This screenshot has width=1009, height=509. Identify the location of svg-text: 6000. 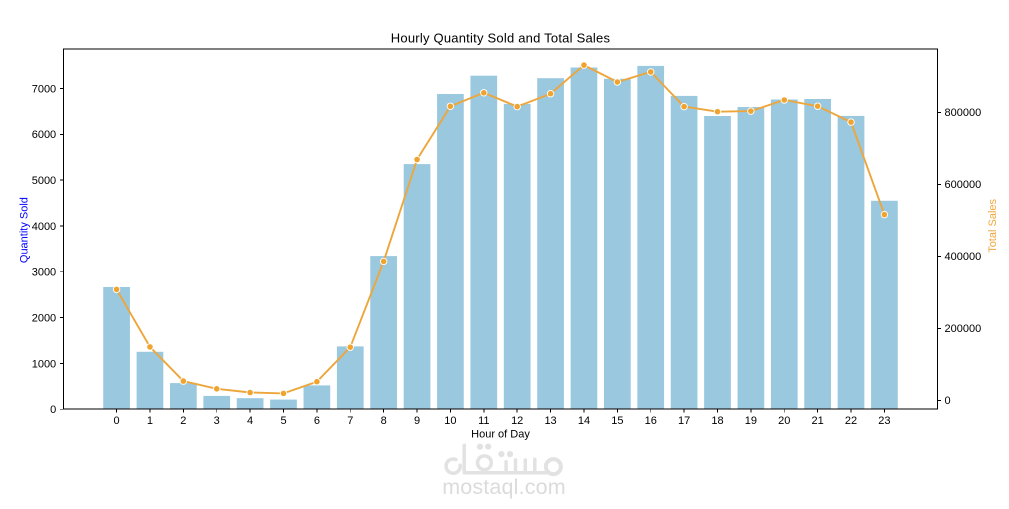
(44, 135).